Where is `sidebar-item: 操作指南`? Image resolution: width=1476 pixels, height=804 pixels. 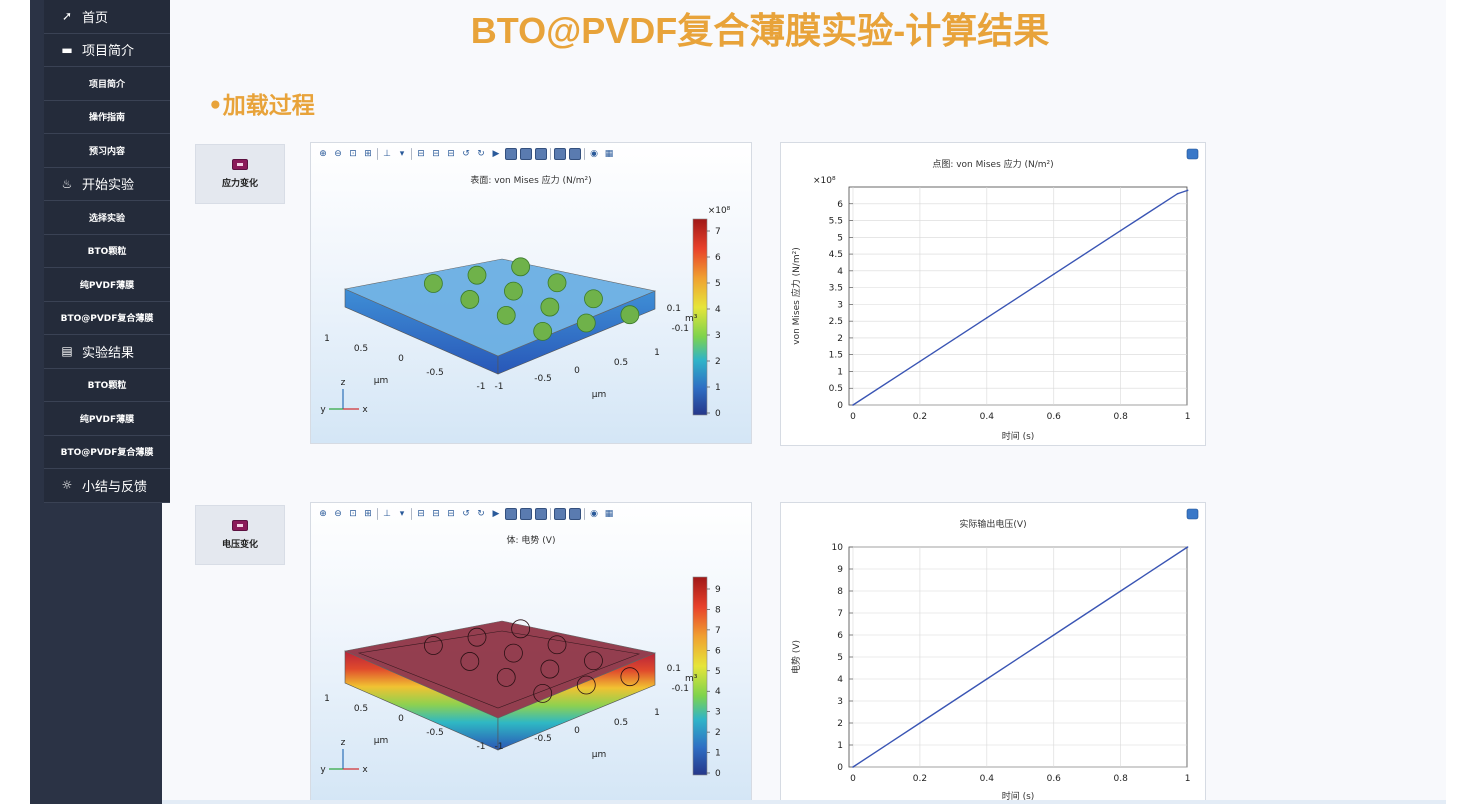 sidebar-item: 操作指南 is located at coordinates (107, 117).